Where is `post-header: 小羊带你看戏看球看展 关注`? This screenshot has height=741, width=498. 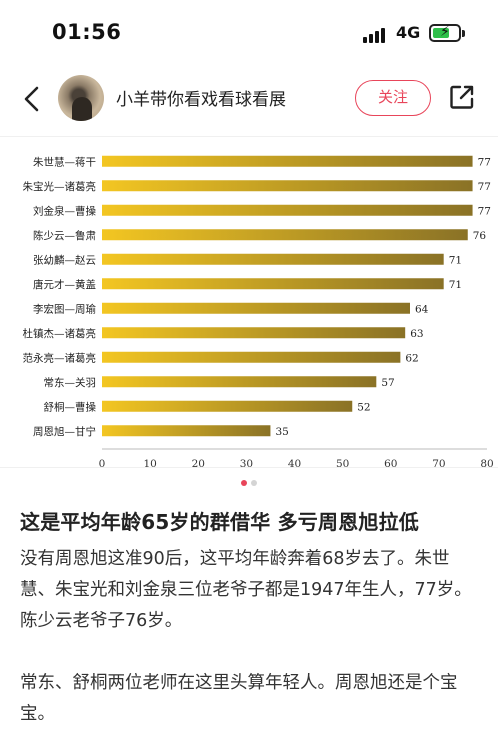
post-header: 小羊带你看戏看球看展 关注 is located at coordinates (249, 98).